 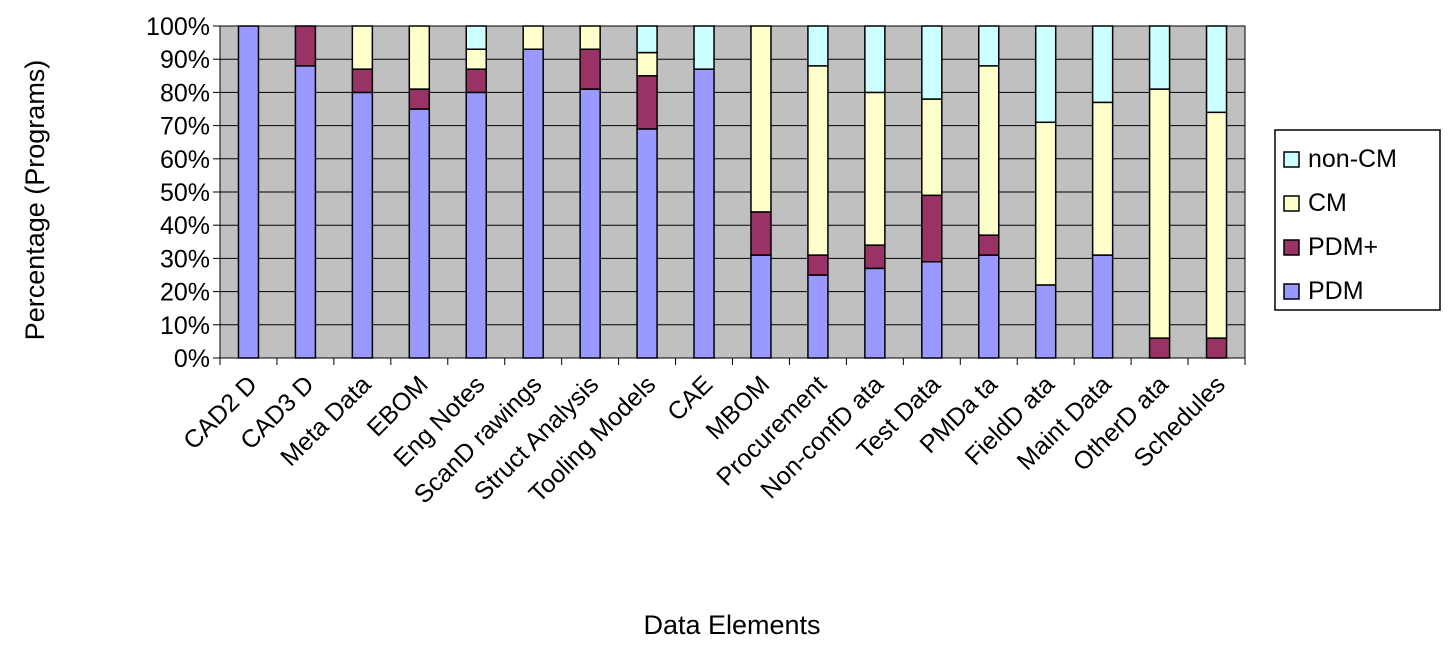 I want to click on legend: non-CM CM PDM+ PDM, so click(x=1357, y=220).